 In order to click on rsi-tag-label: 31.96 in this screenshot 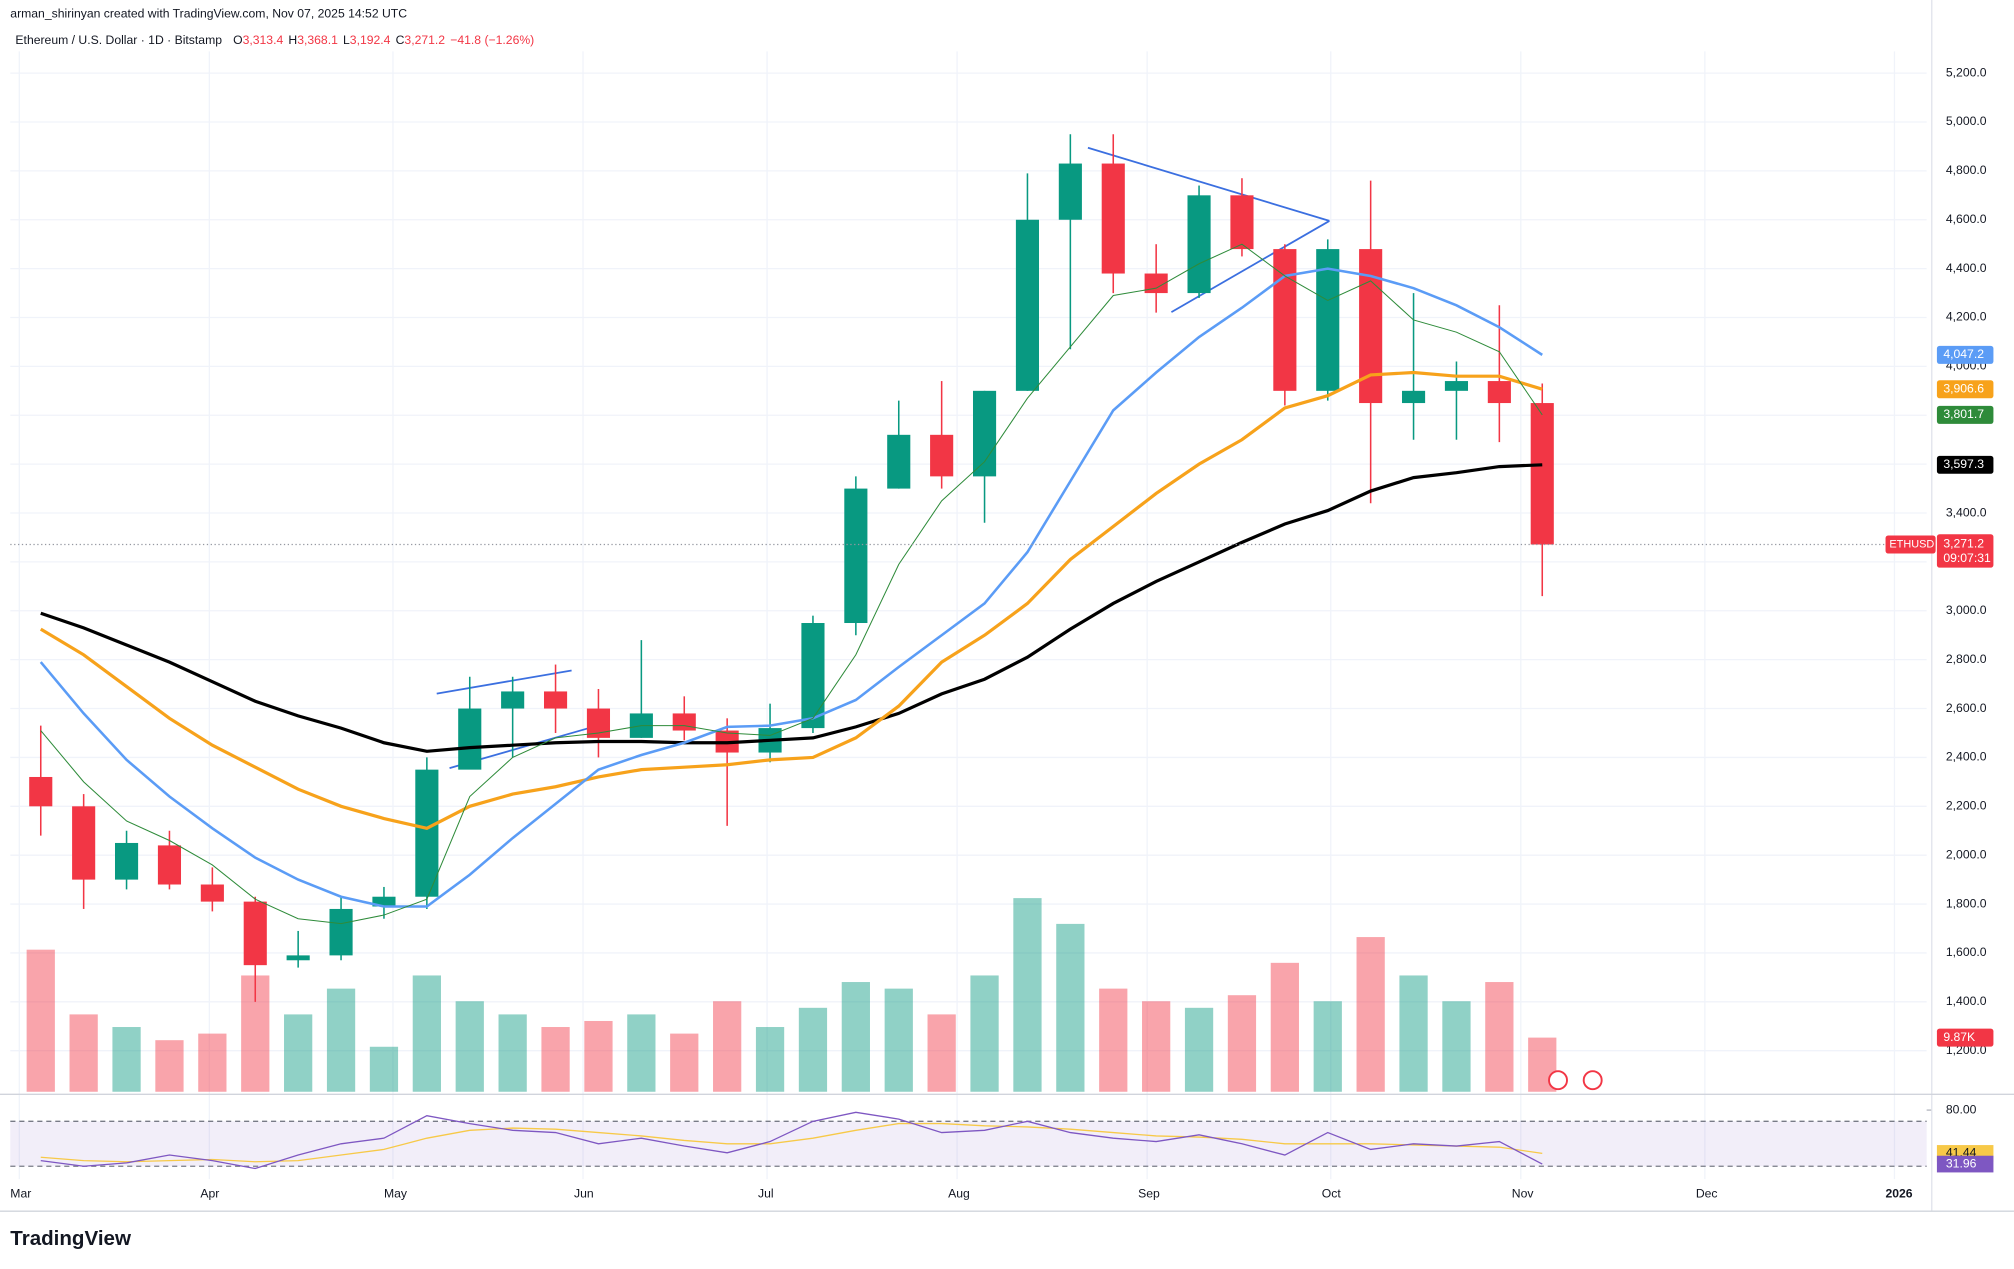, I will do `click(1961, 1163)`.